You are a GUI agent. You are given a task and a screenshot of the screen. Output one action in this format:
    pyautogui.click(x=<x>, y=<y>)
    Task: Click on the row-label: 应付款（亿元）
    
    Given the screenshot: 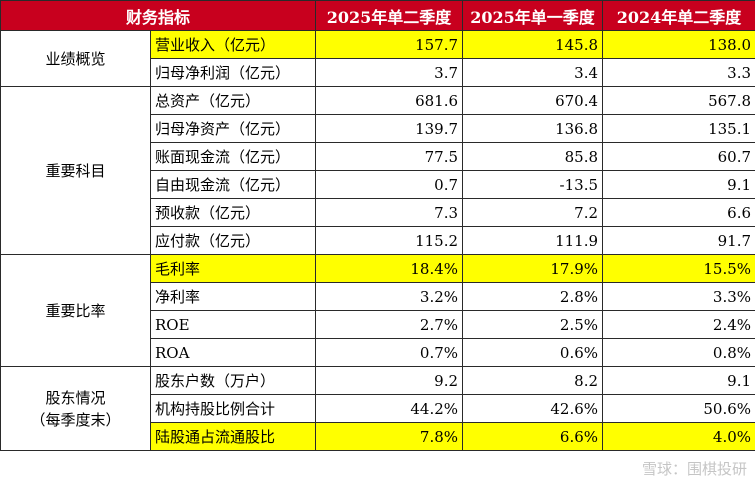 What is the action you would take?
    pyautogui.click(x=233, y=240)
    